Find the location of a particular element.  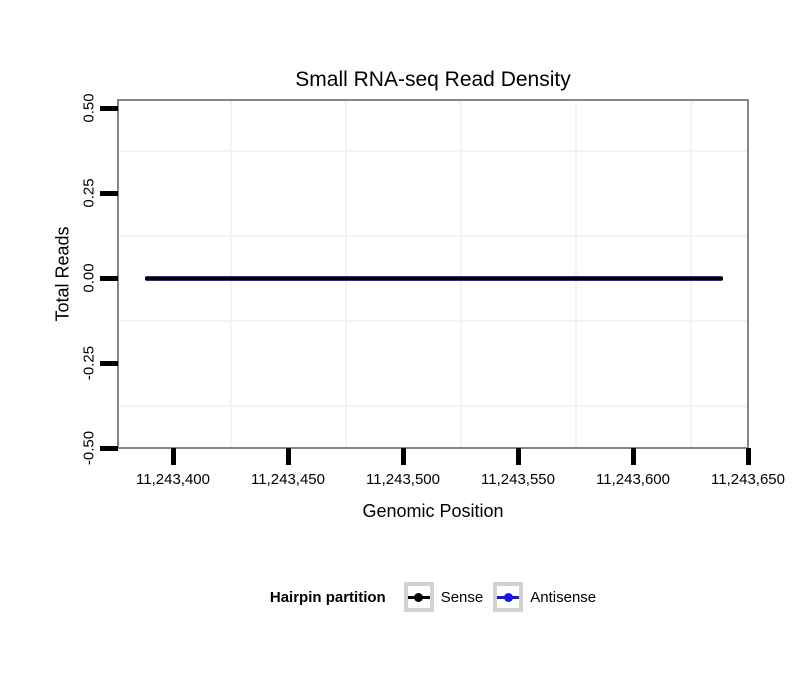

y-tick-label: 0.50 is located at coordinates (89, 108).